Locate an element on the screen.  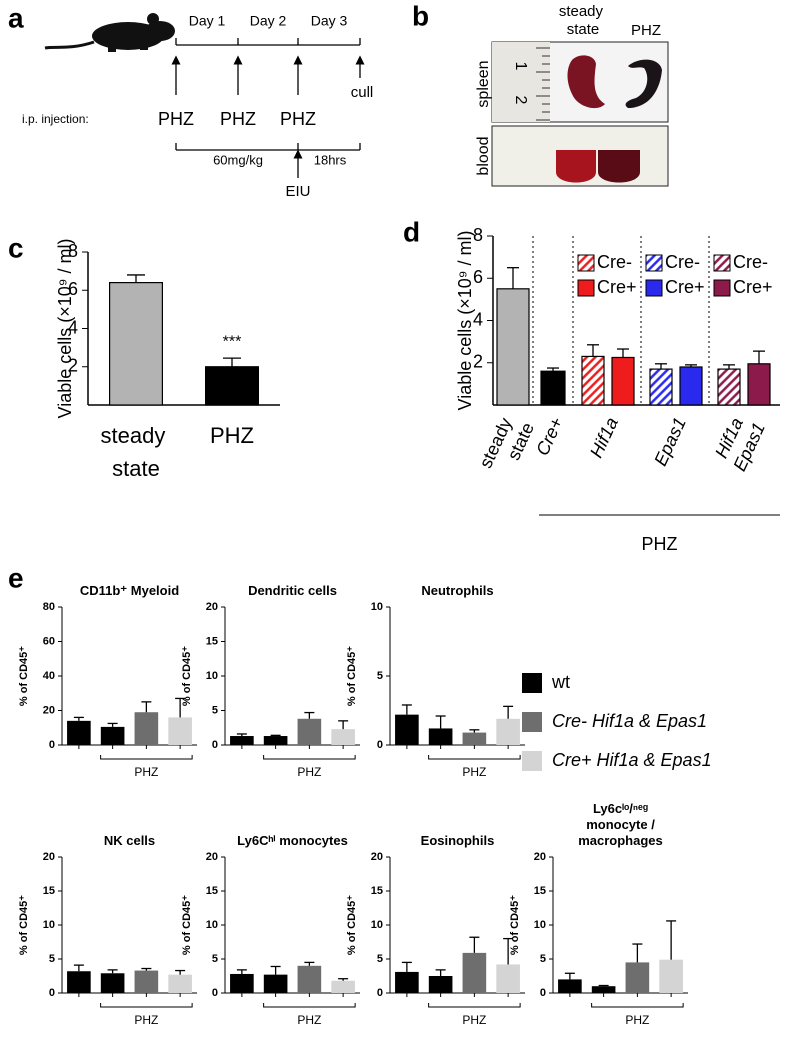
panel-label: e is located at coordinates (16, 577).